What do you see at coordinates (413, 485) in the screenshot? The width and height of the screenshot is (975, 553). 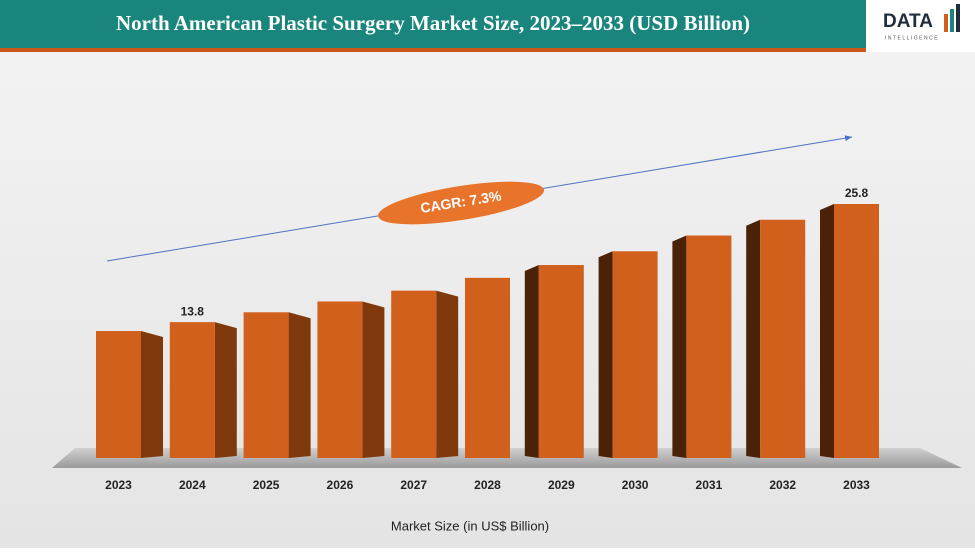 I see `x-tick-label: 2027` at bounding box center [413, 485].